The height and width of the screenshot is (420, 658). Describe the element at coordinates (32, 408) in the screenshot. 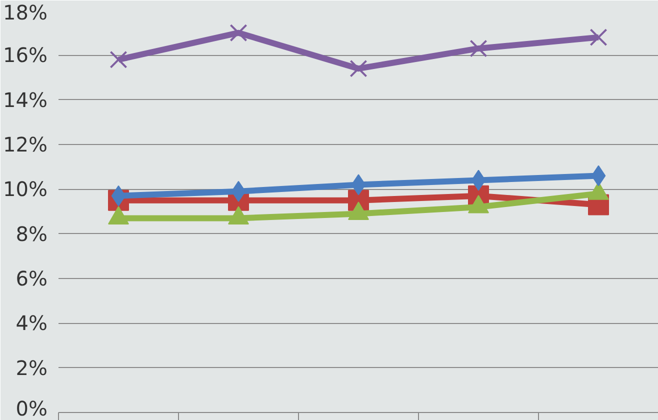

I see `y-tick-label: 0%` at that location.